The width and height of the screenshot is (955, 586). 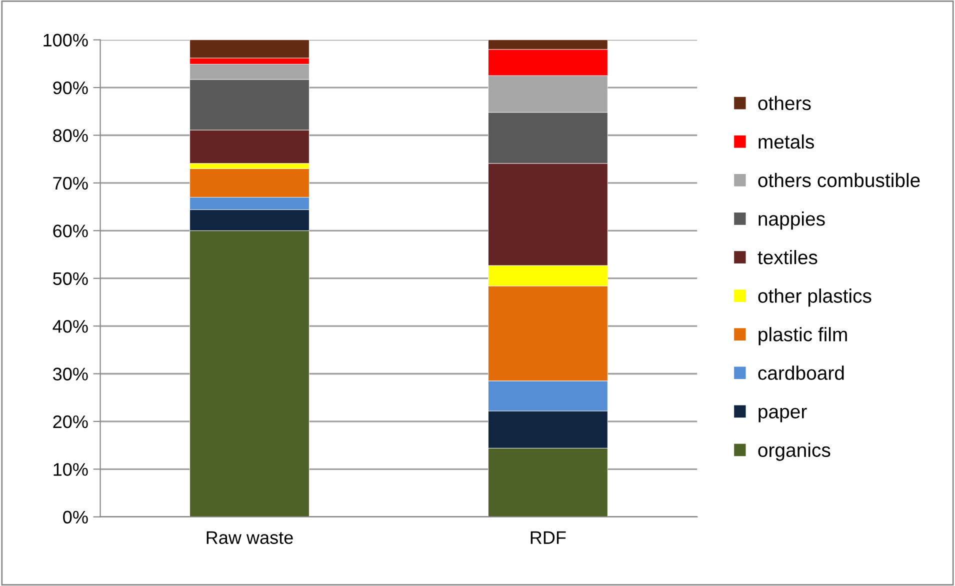 What do you see at coordinates (839, 180) in the screenshot?
I see `legend-label: others combustible` at bounding box center [839, 180].